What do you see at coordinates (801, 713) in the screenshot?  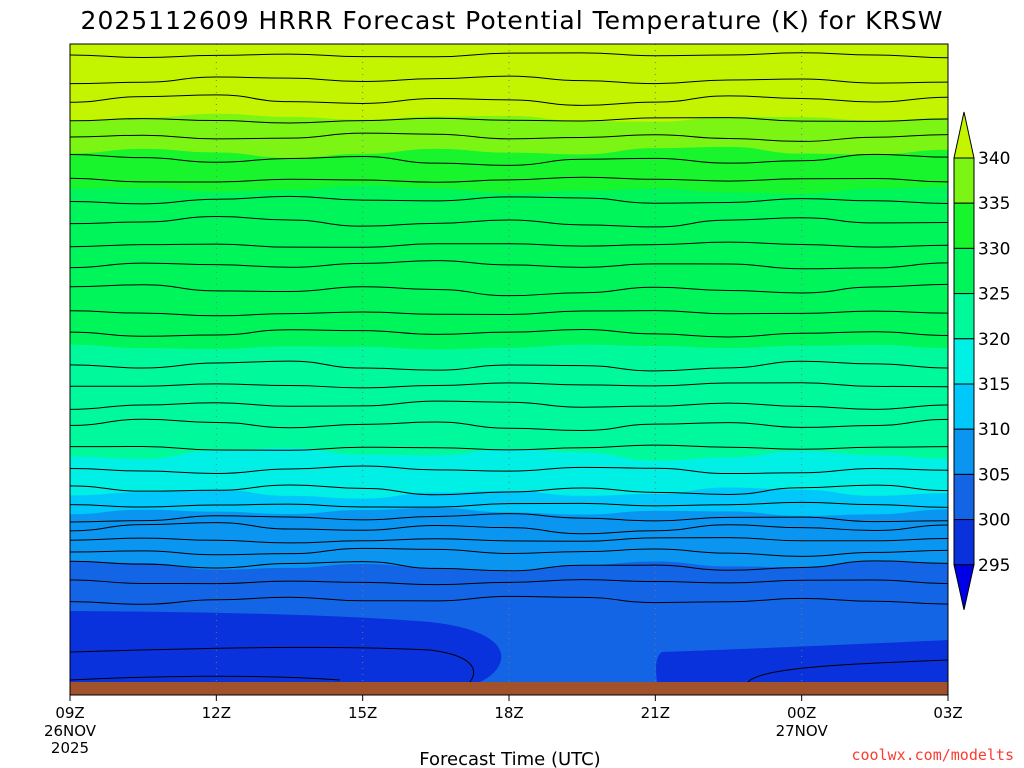 I see `x-tick-label: 00Z` at bounding box center [801, 713].